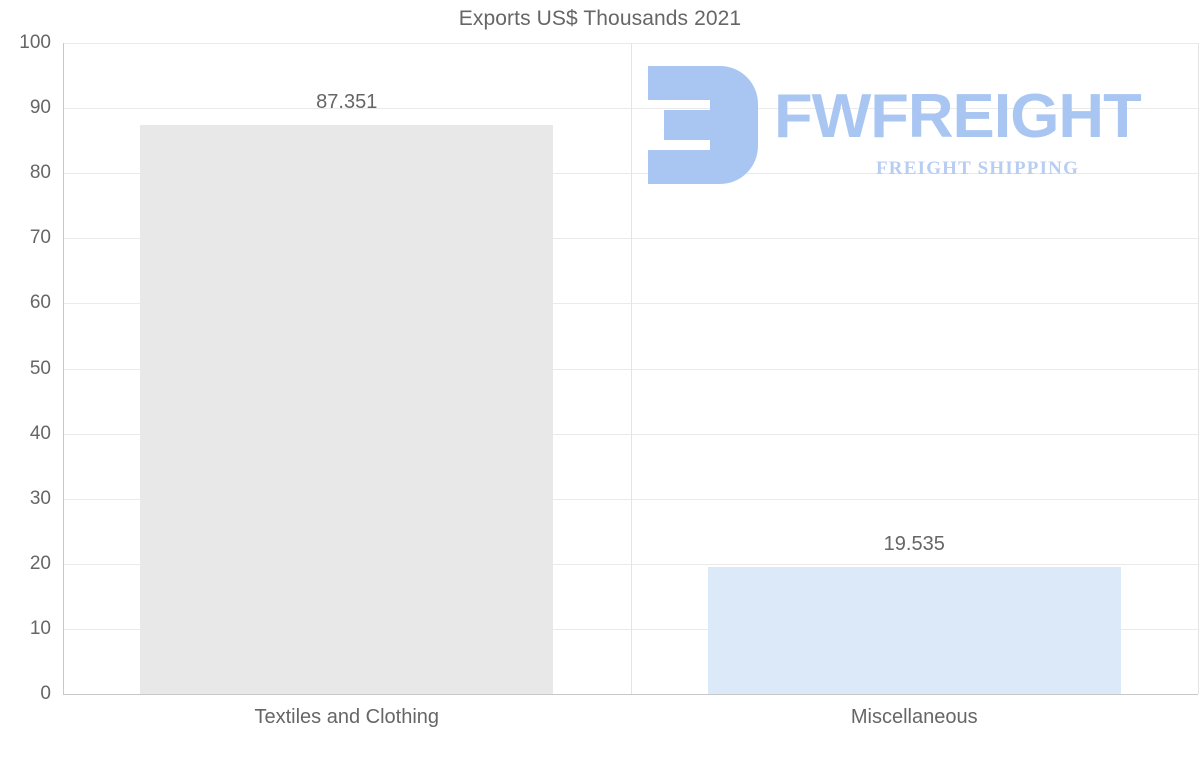 Image resolution: width=1200 pixels, height=763 pixels. What do you see at coordinates (35, 42) in the screenshot?
I see `y-axis-tick-label: 100` at bounding box center [35, 42].